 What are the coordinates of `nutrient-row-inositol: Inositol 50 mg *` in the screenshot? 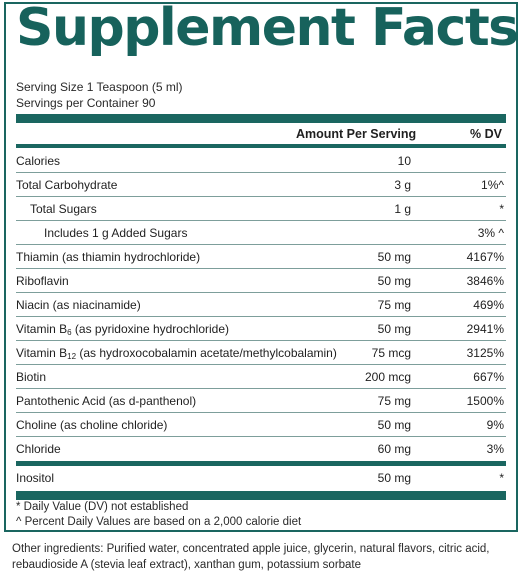 It's located at (261, 478).